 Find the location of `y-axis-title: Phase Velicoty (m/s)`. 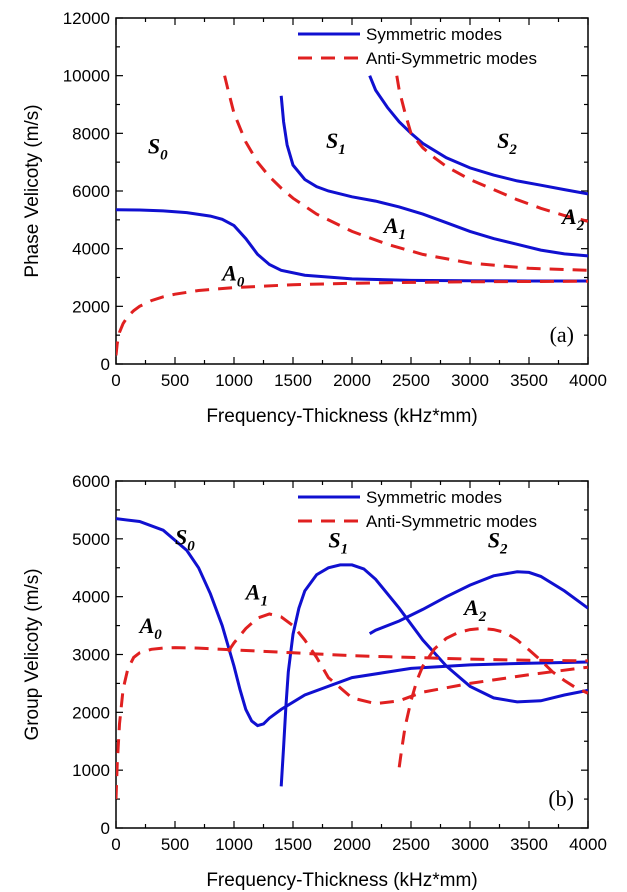

y-axis-title: Phase Velicoty (m/s) is located at coordinates (32, 190).